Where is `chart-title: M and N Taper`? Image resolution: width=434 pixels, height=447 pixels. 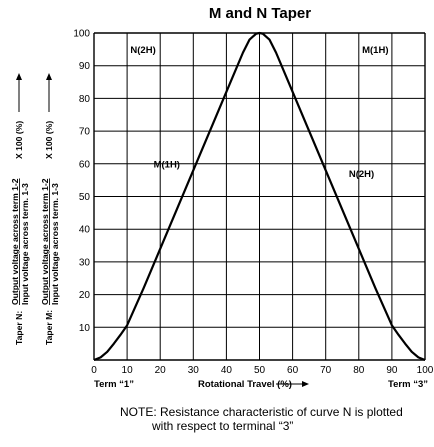 chart-title: M and N Taper is located at coordinates (260, 13).